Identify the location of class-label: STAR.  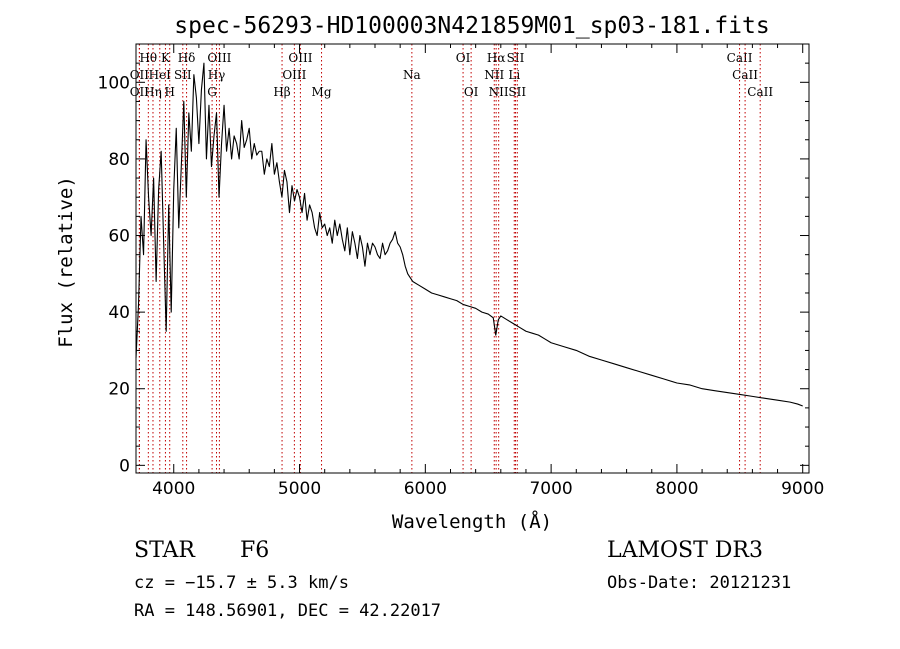
(164, 550).